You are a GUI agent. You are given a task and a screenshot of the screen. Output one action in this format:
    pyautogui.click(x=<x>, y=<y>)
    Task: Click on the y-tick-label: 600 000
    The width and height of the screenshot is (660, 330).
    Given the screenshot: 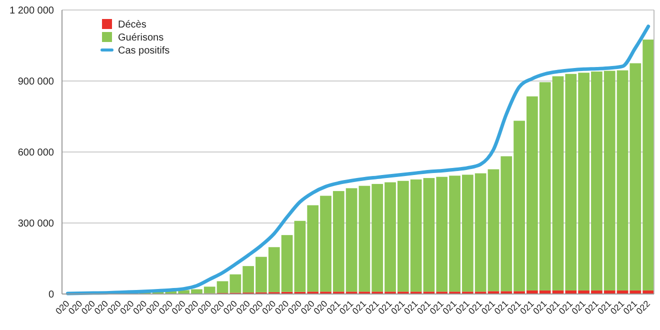 What is the action you would take?
    pyautogui.click(x=36, y=153)
    